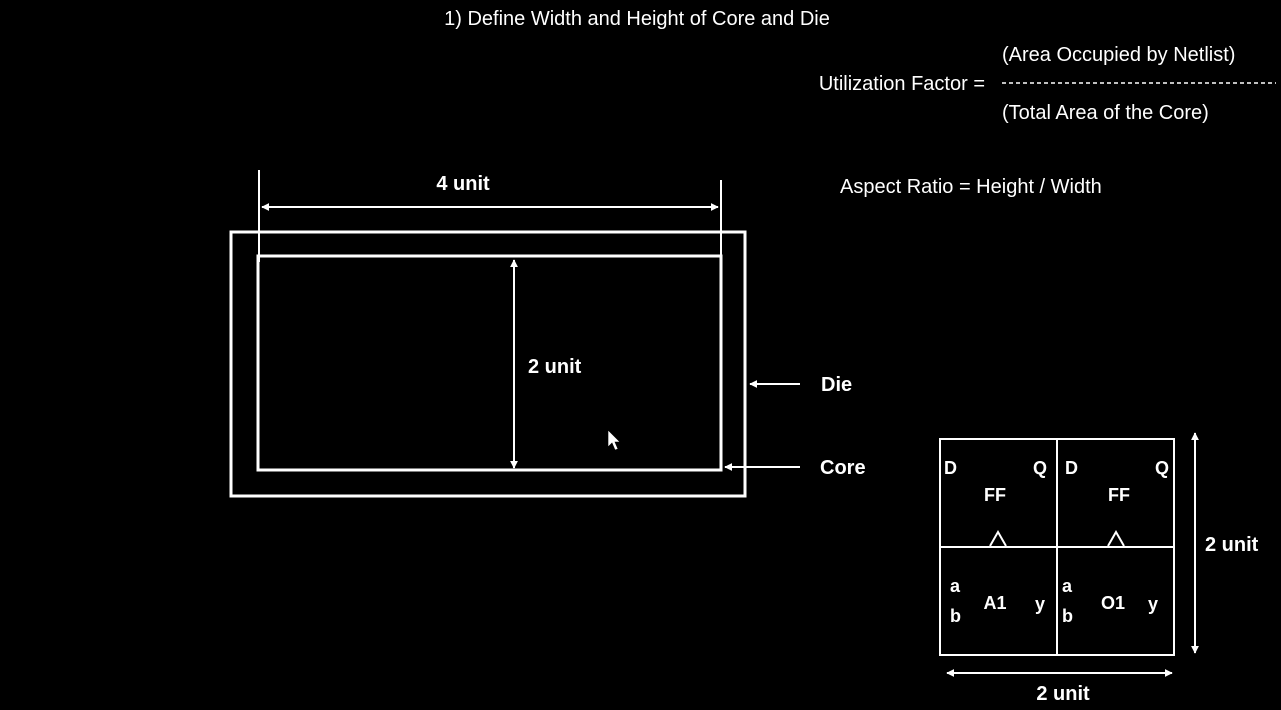  I want to click on a1-input-b: b, so click(955, 616).